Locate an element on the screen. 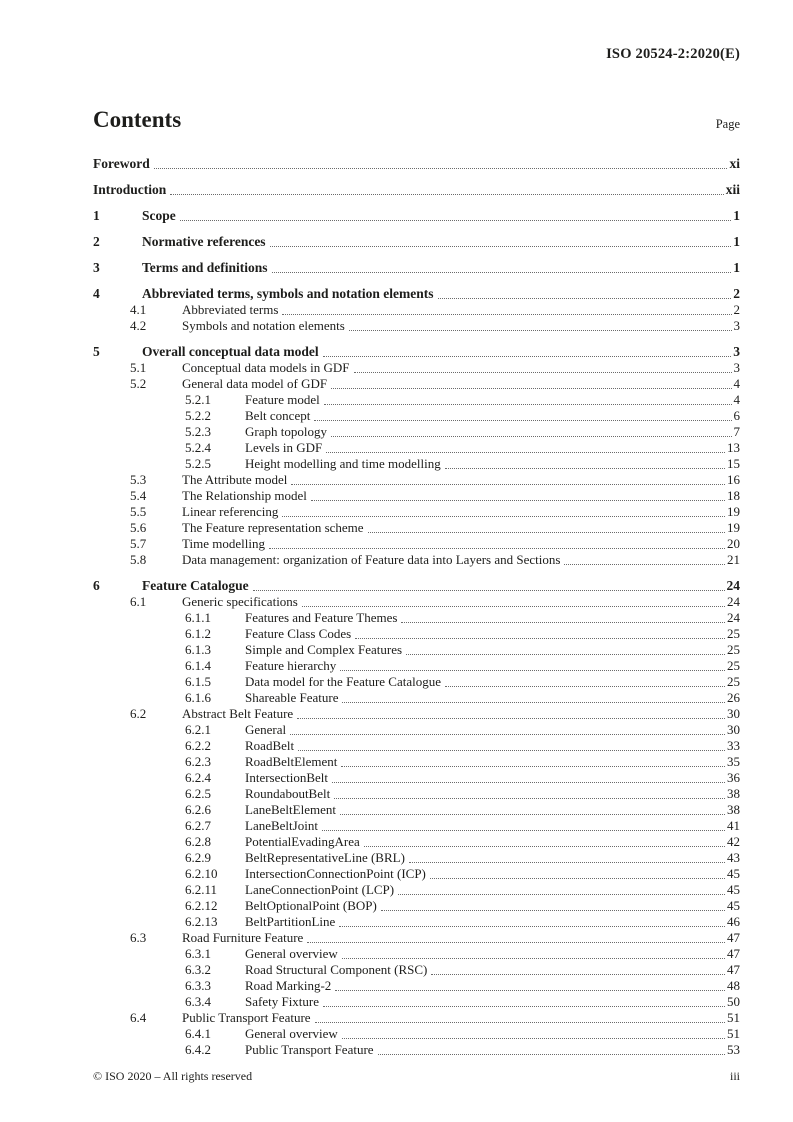  toc-entry-page: 45 is located at coordinates (733, 905).